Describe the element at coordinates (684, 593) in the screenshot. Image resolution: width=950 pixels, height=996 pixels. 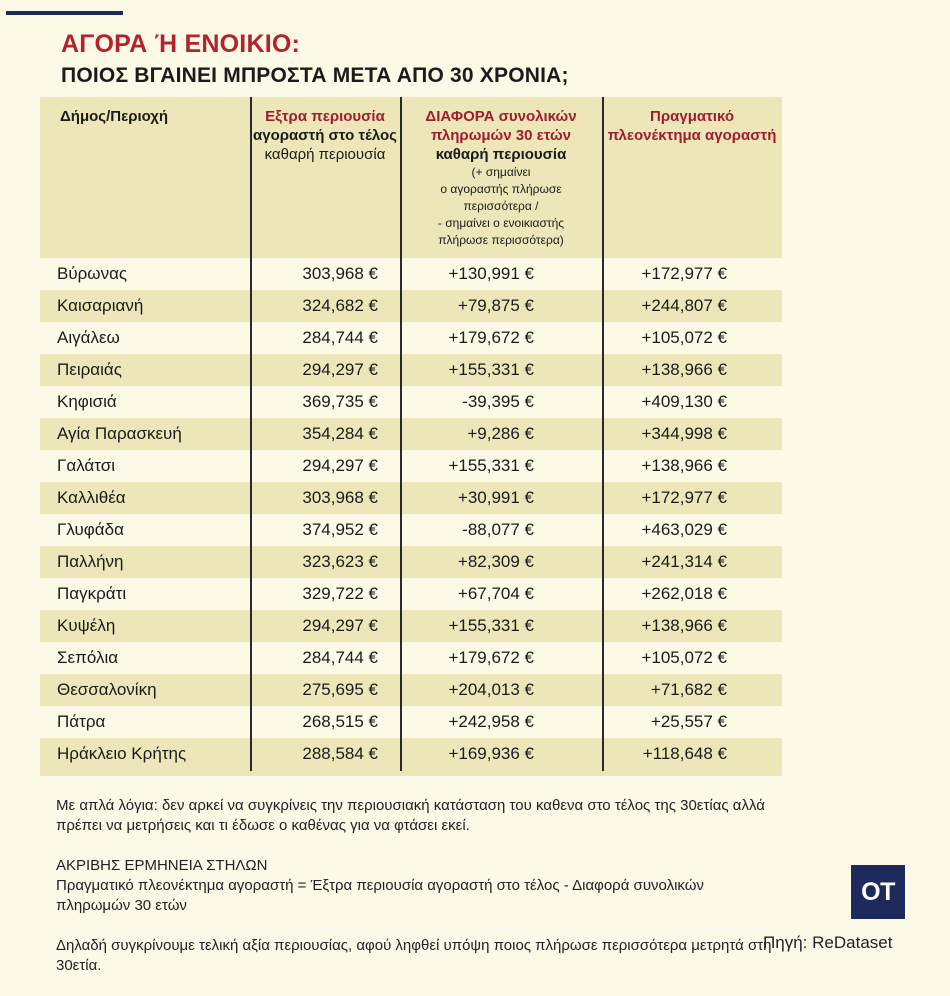
I see `cell-real-advantage: +262,018 €` at that location.